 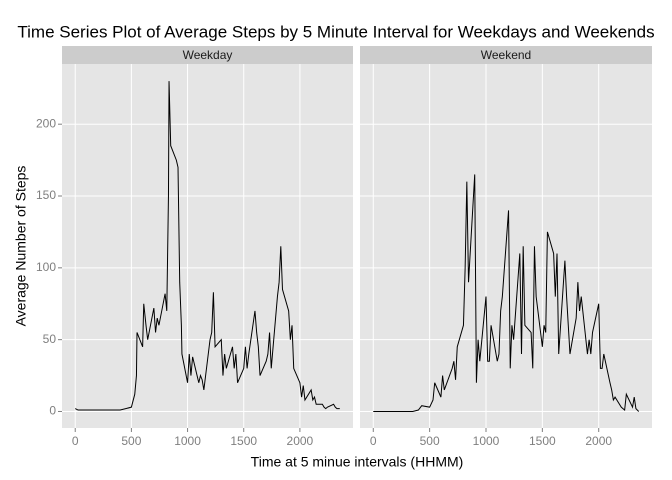 What do you see at coordinates (50, 339) in the screenshot?
I see `y-tick-label: 50` at bounding box center [50, 339].